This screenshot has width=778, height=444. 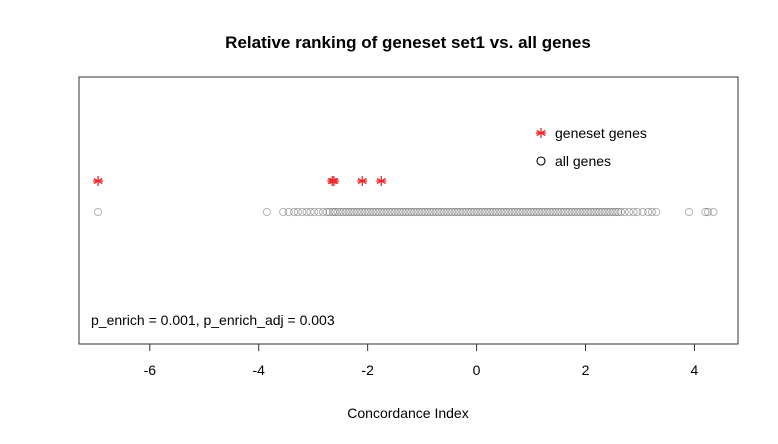 What do you see at coordinates (259, 370) in the screenshot?
I see `x-tick-label: -4` at bounding box center [259, 370].